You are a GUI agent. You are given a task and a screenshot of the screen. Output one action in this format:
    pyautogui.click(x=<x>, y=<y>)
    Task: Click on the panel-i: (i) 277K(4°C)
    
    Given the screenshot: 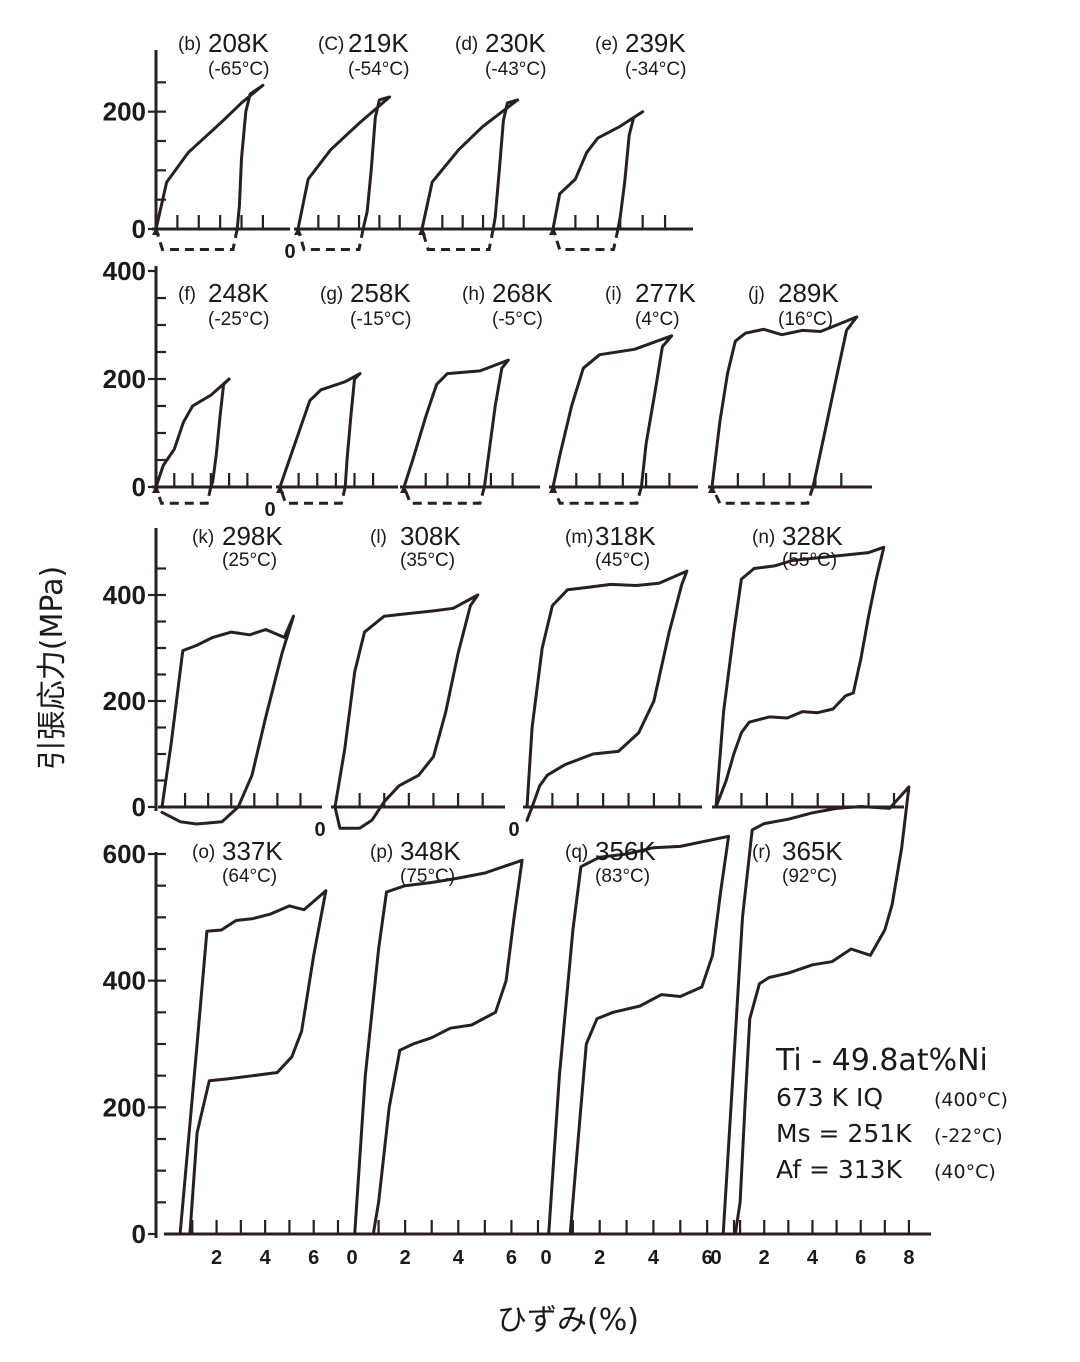 What is the action you would take?
    pyautogui.click(x=623, y=391)
    